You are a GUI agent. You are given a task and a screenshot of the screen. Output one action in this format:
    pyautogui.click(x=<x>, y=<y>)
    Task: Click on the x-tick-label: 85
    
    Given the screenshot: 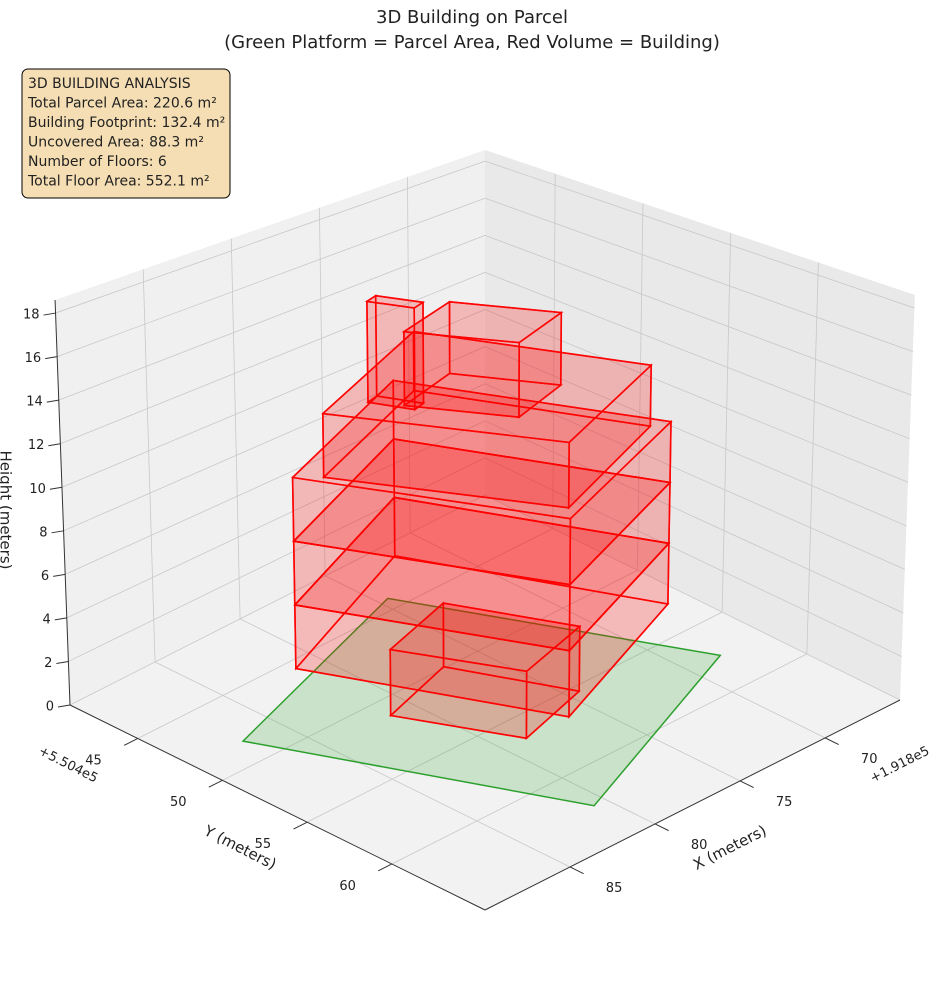 What is the action you would take?
    pyautogui.click(x=614, y=888)
    